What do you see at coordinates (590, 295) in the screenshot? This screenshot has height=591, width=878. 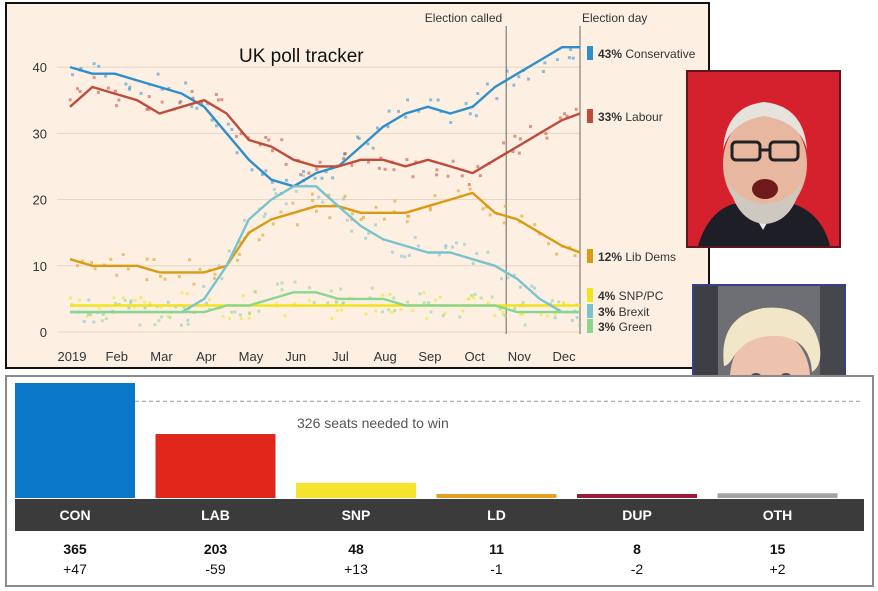 I see `legend-marker` at bounding box center [590, 295].